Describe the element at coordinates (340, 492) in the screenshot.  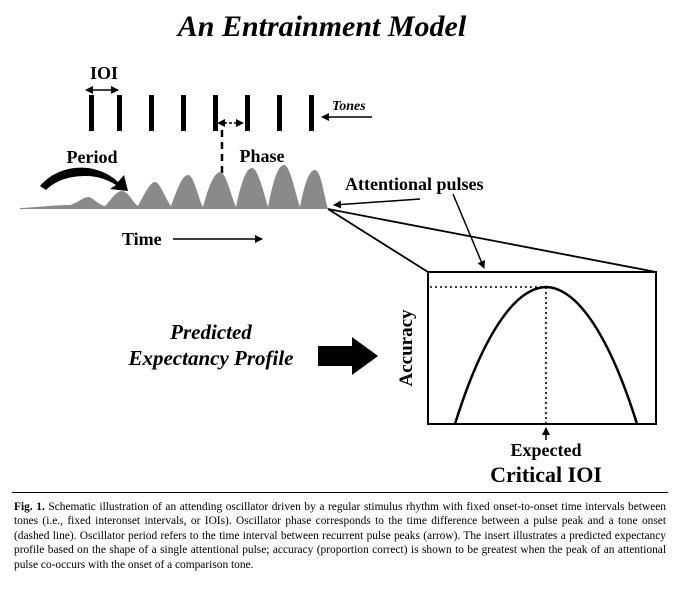
I see `caption-divider` at that location.